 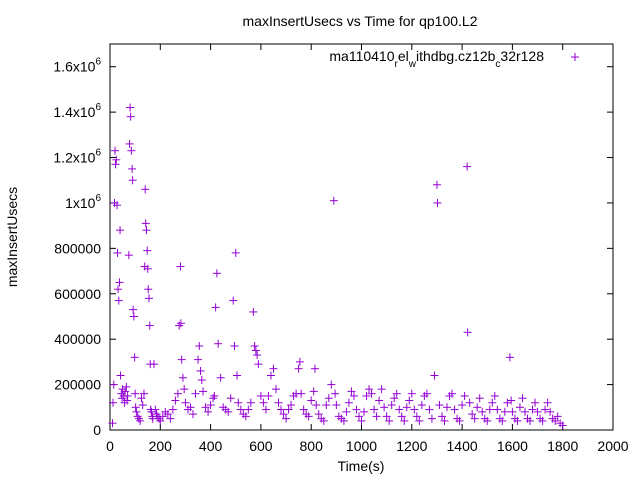 I want to click on legend-label: ma110410relwithdbg.cz12bc32r128, so click(x=436, y=59).